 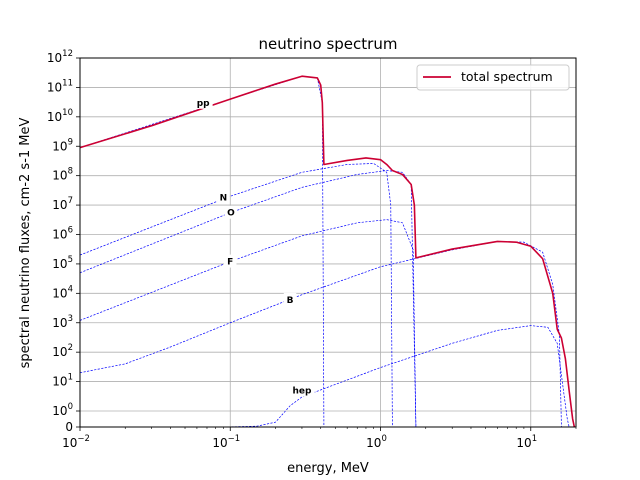 I want to click on y-tick-label: 10¹², so click(x=60, y=57).